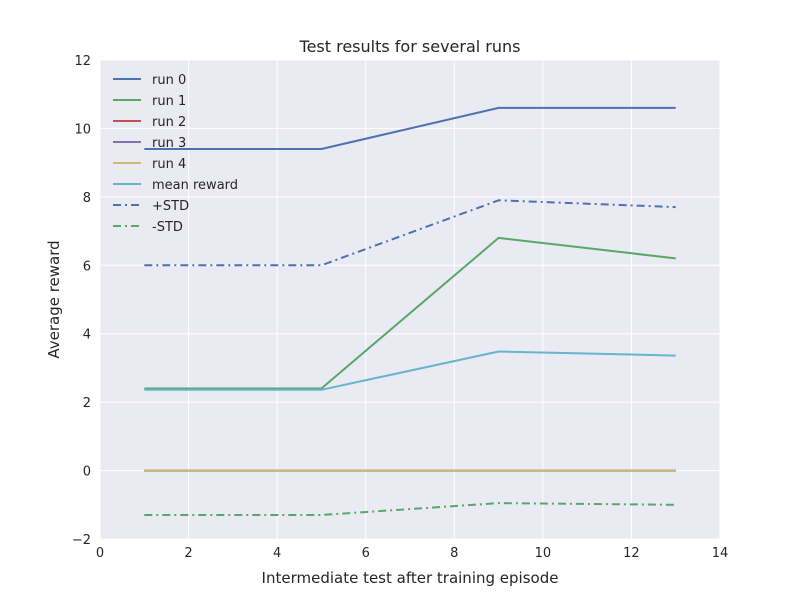 Image resolution: width=800 pixels, height=600 pixels. Describe the element at coordinates (170, 206) in the screenshot. I see `legend-label-6: +STD` at that location.